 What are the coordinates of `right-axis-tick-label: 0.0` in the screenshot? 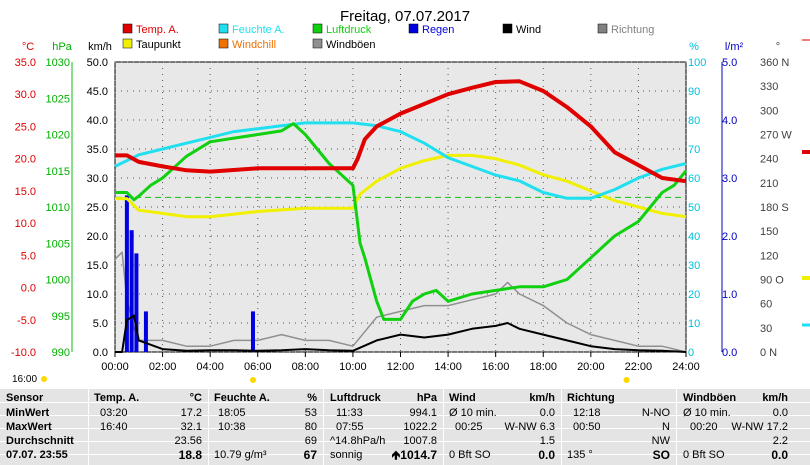 It's located at (729, 353).